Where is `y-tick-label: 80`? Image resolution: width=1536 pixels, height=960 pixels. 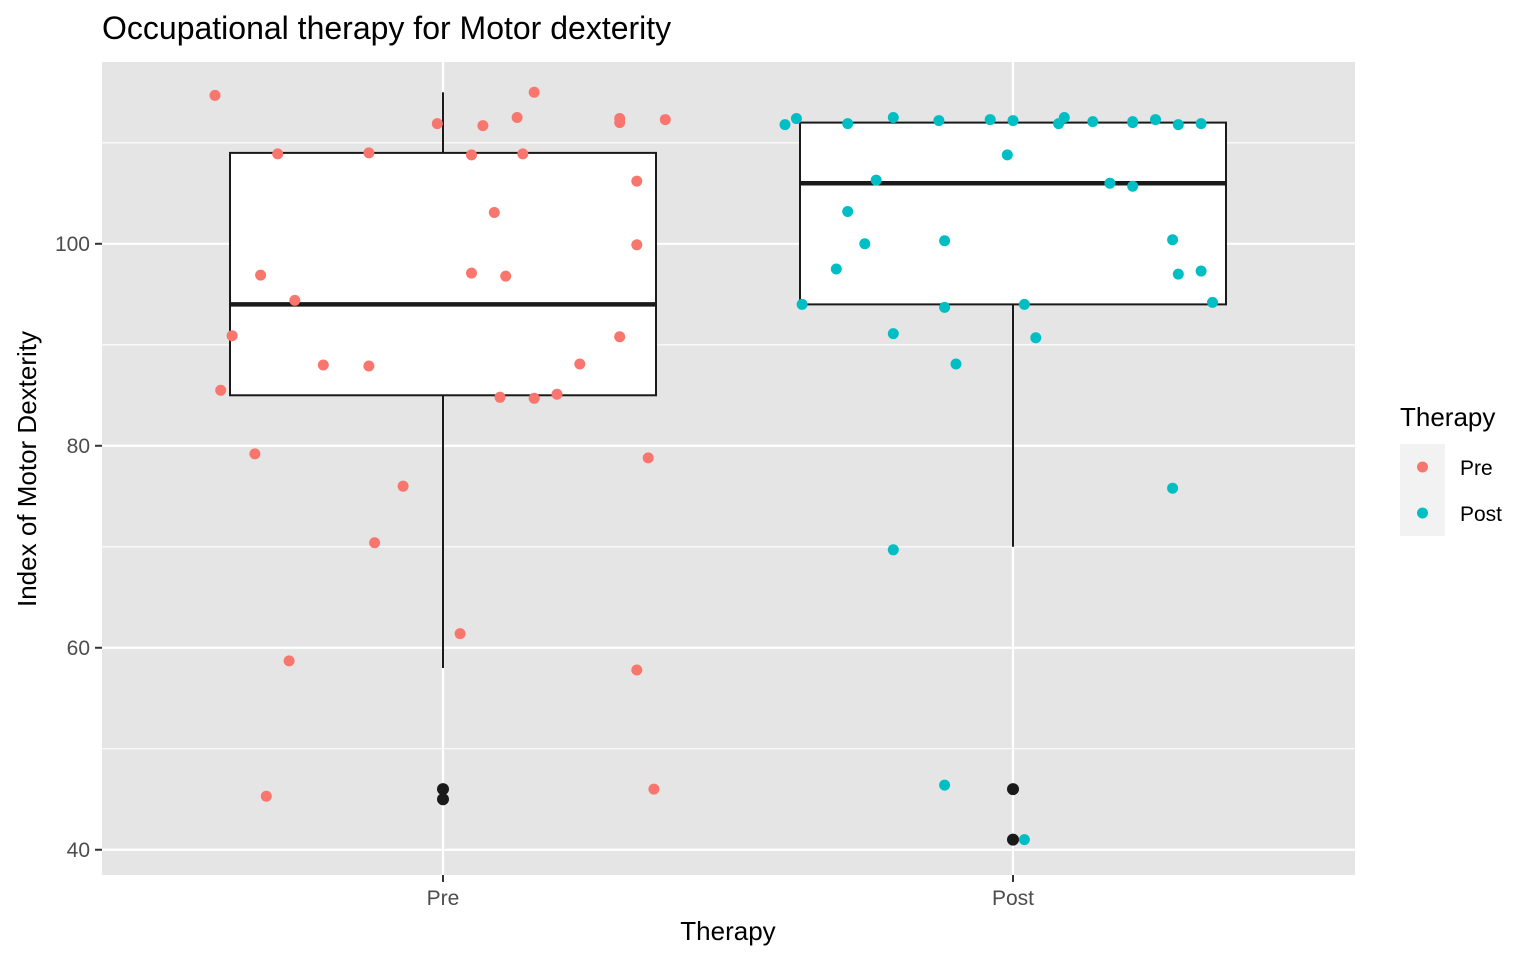
y-tick-label: 80 is located at coordinates (78, 446).